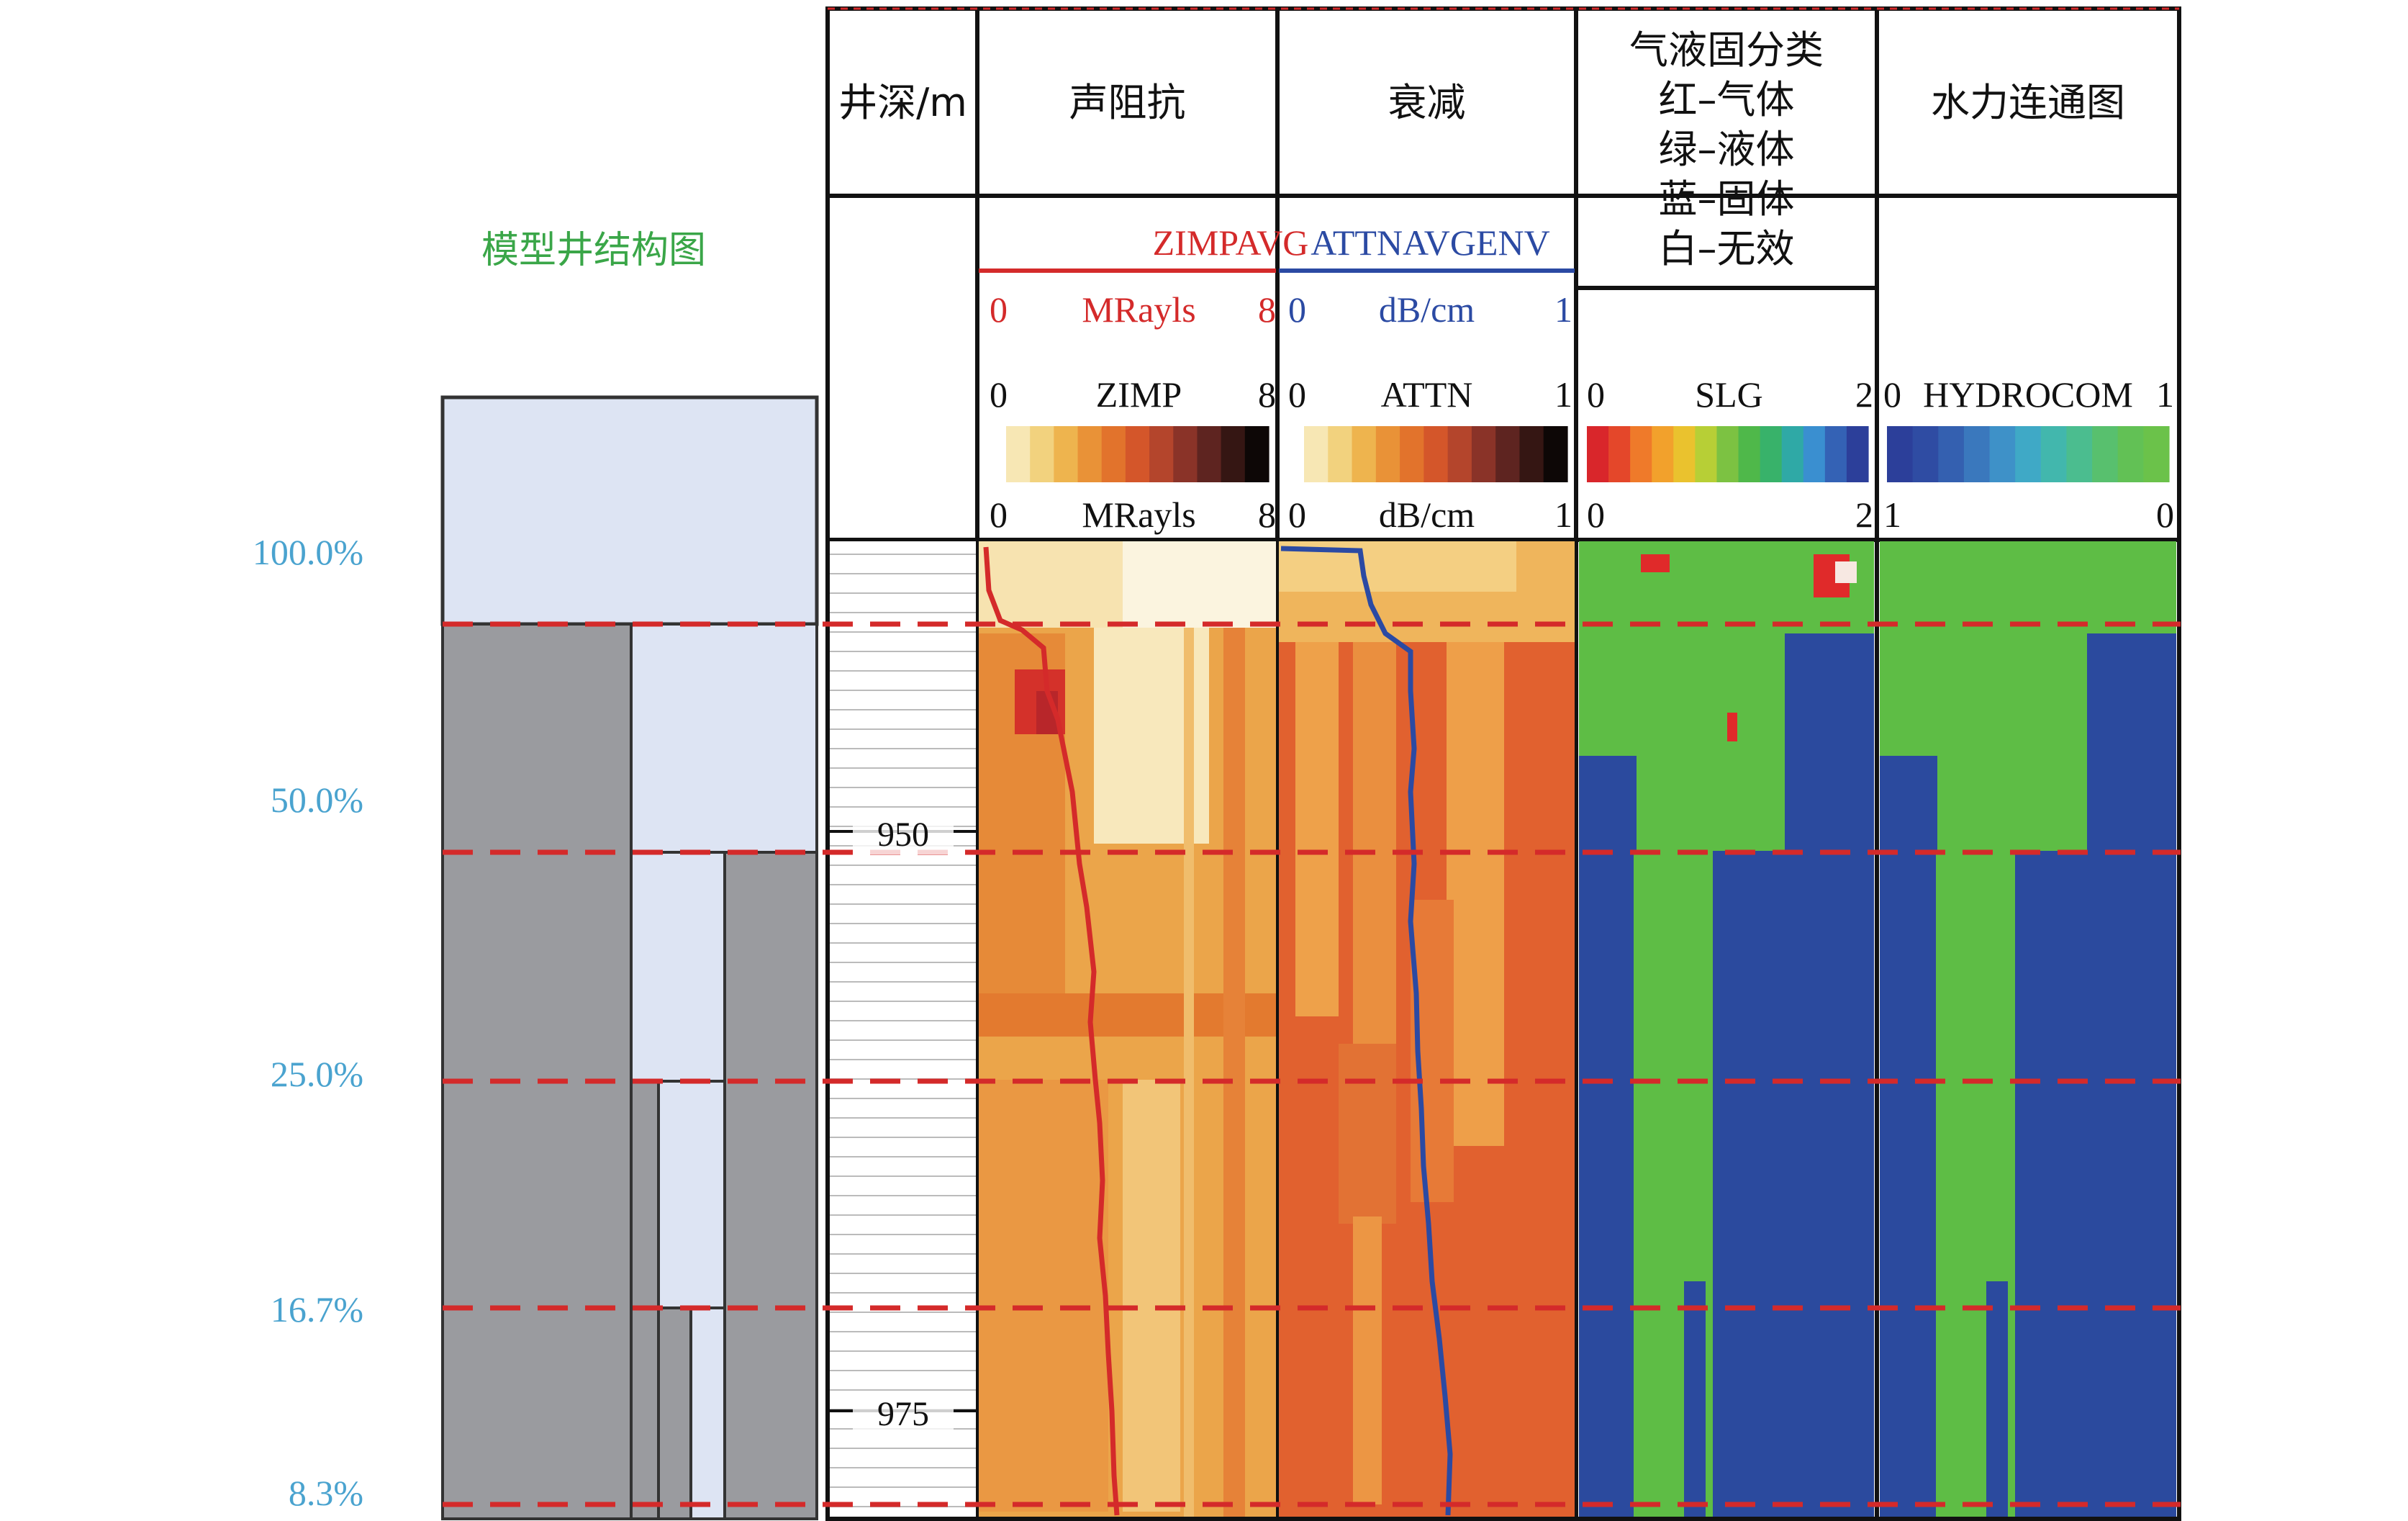 The height and width of the screenshot is (1521, 2408). Describe the element at coordinates (1726, 99) in the screenshot. I see `legend-gas: 红–气体` at that location.